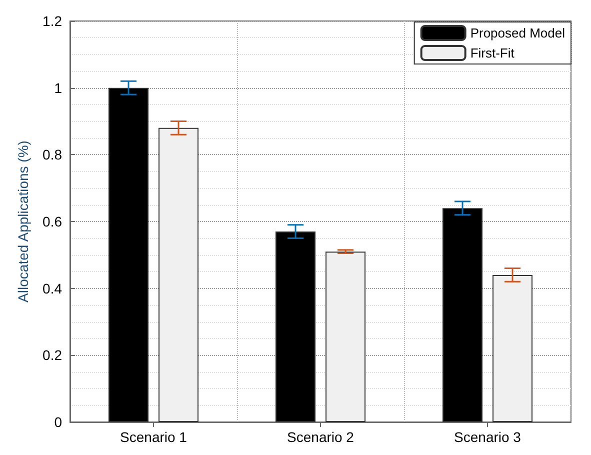  I want to click on x-tick-label: Scenario 2, so click(320, 437).